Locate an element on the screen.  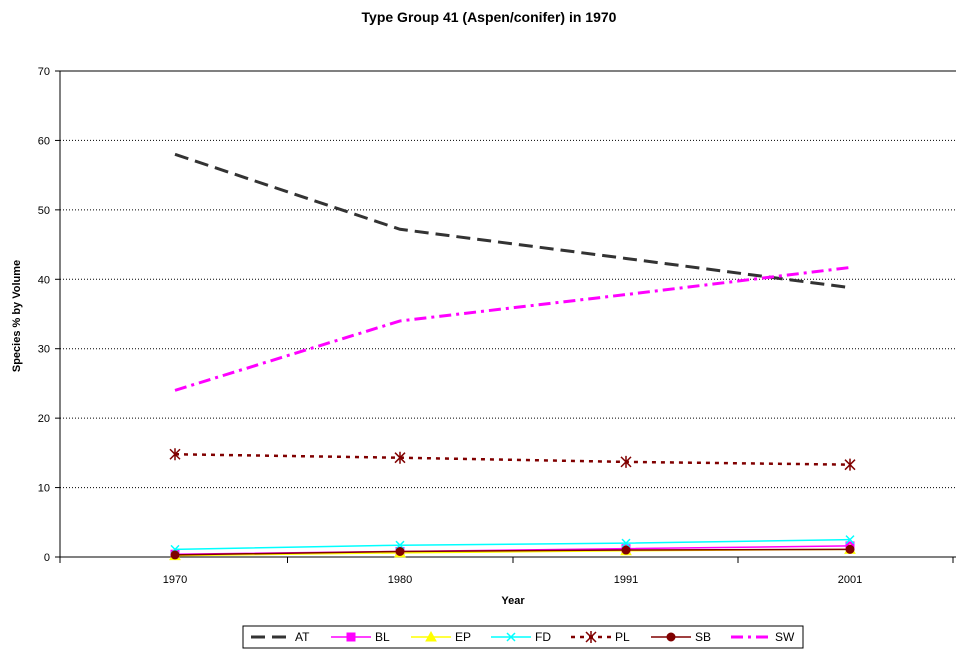
series-line-sb is located at coordinates (512, 552).